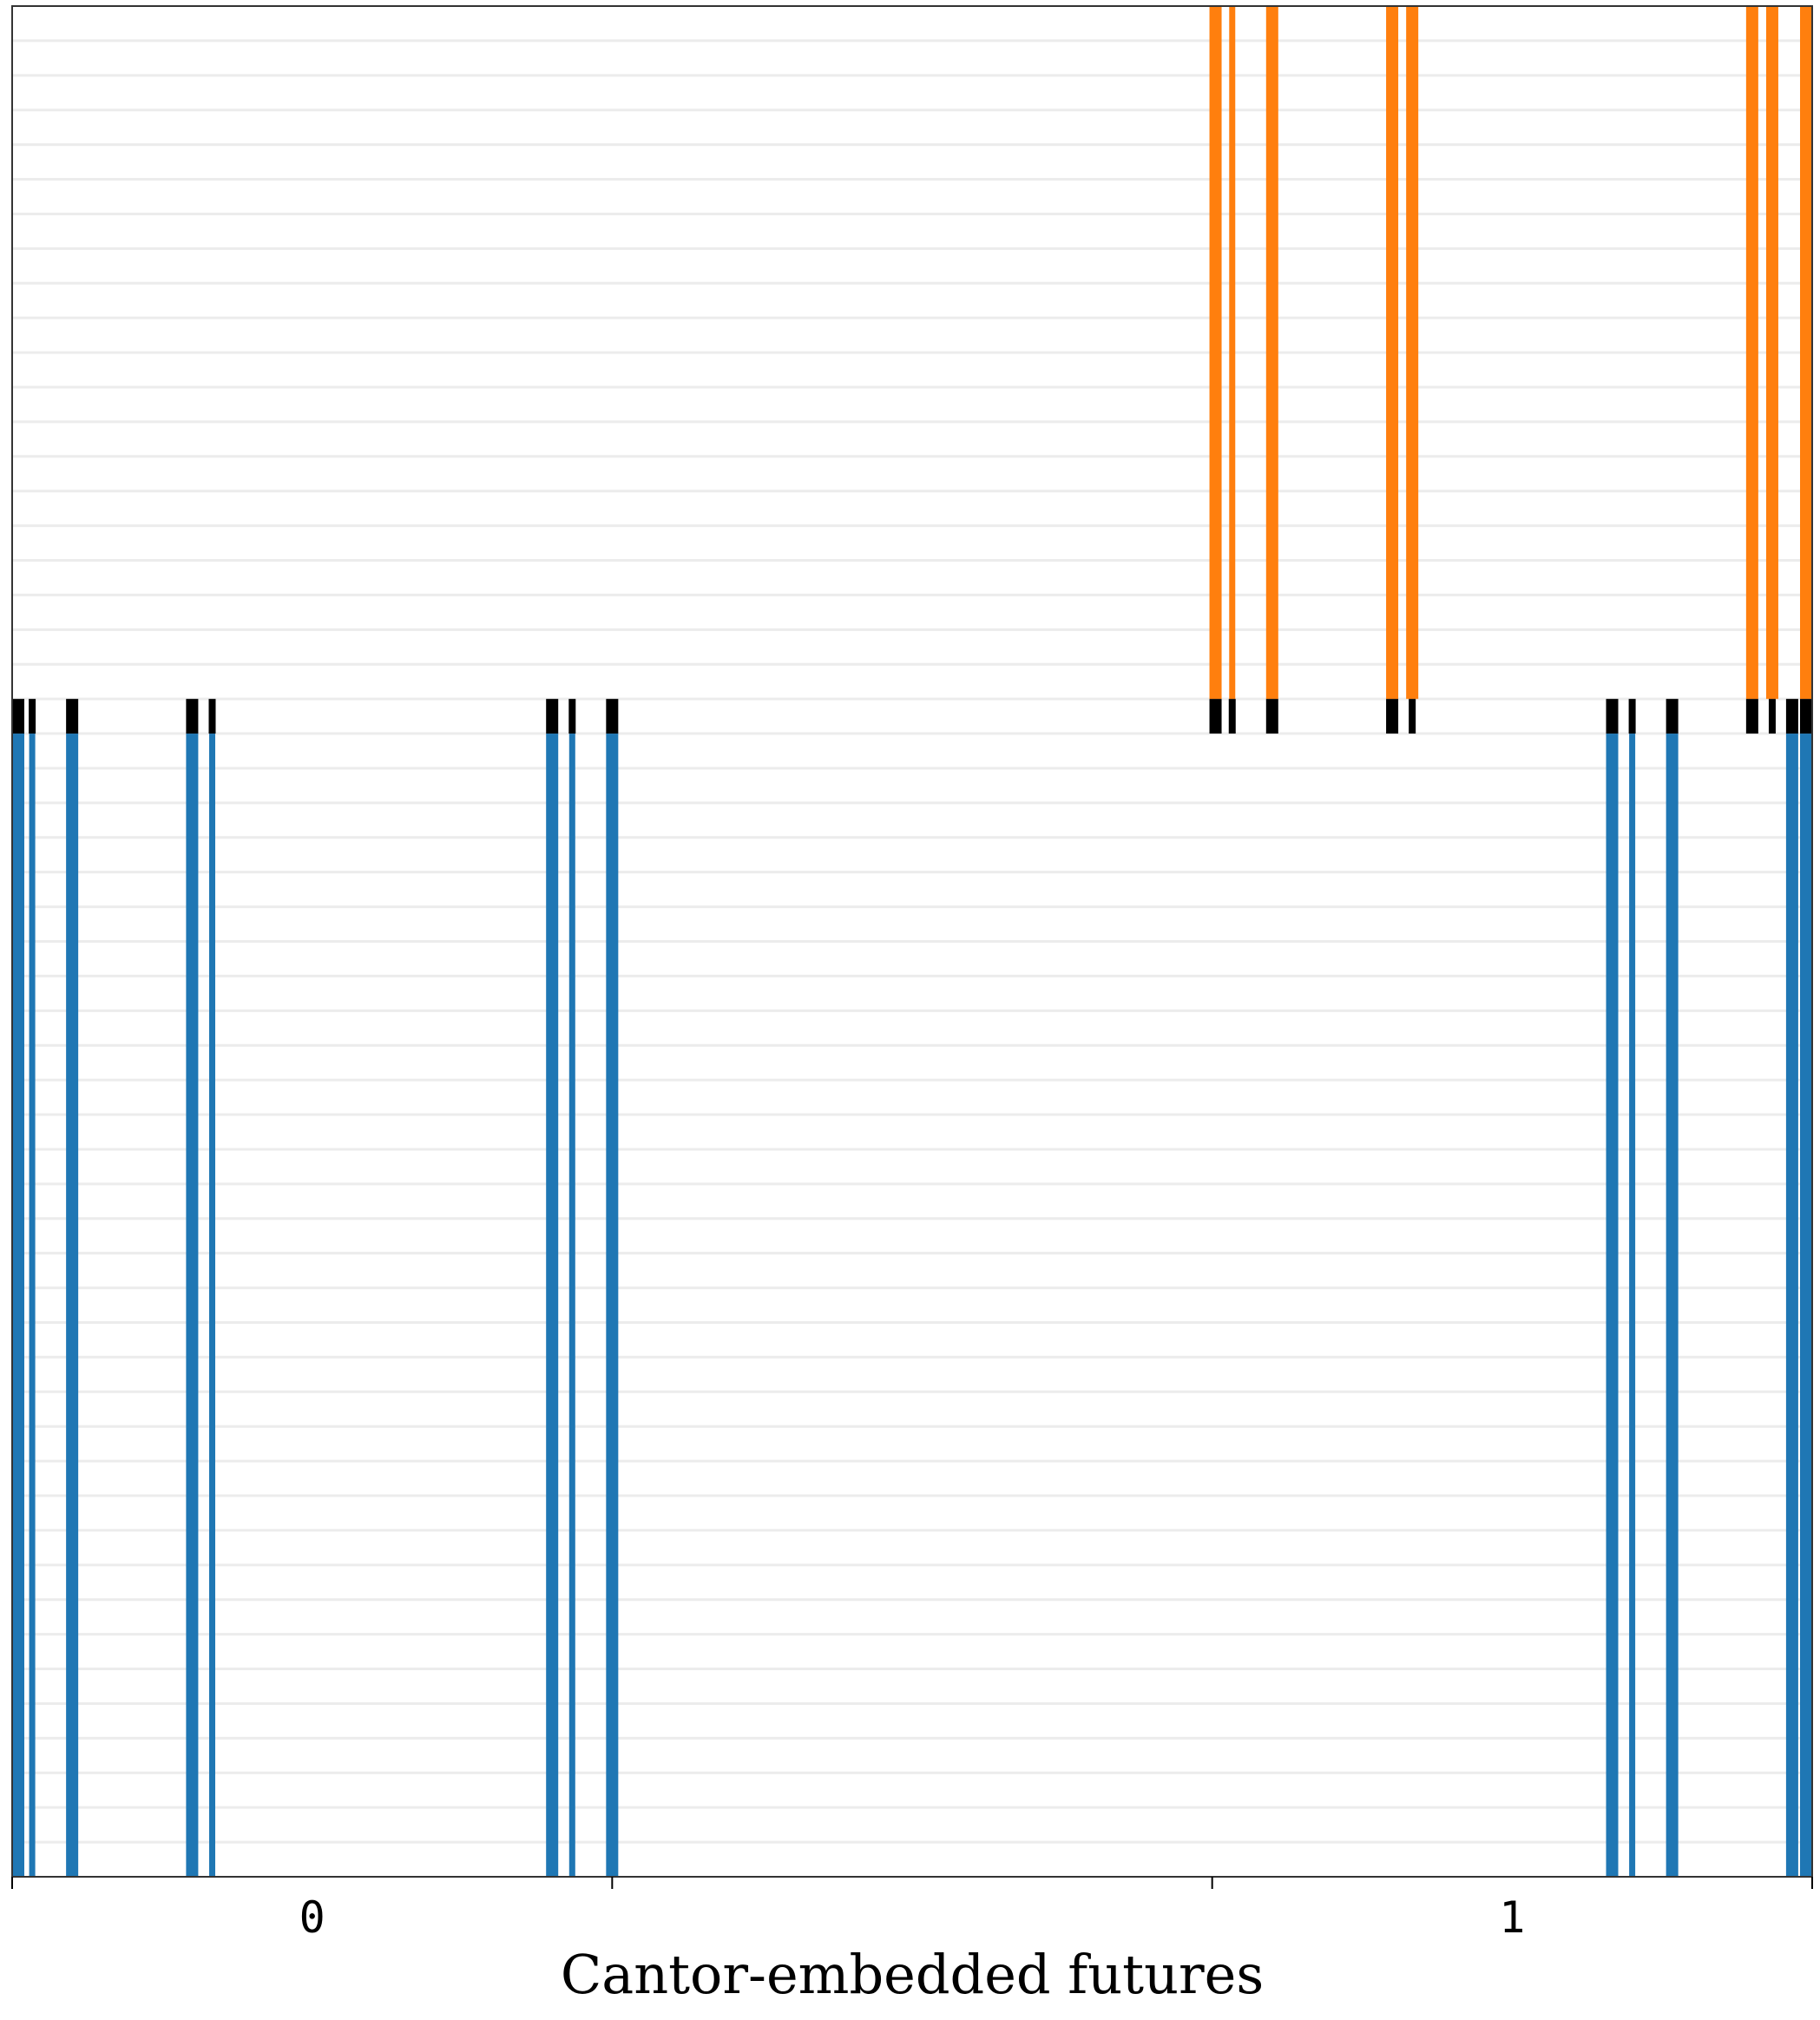  What do you see at coordinates (1510, 353) in the screenshot?
I see `upper-series-strokes` at bounding box center [1510, 353].